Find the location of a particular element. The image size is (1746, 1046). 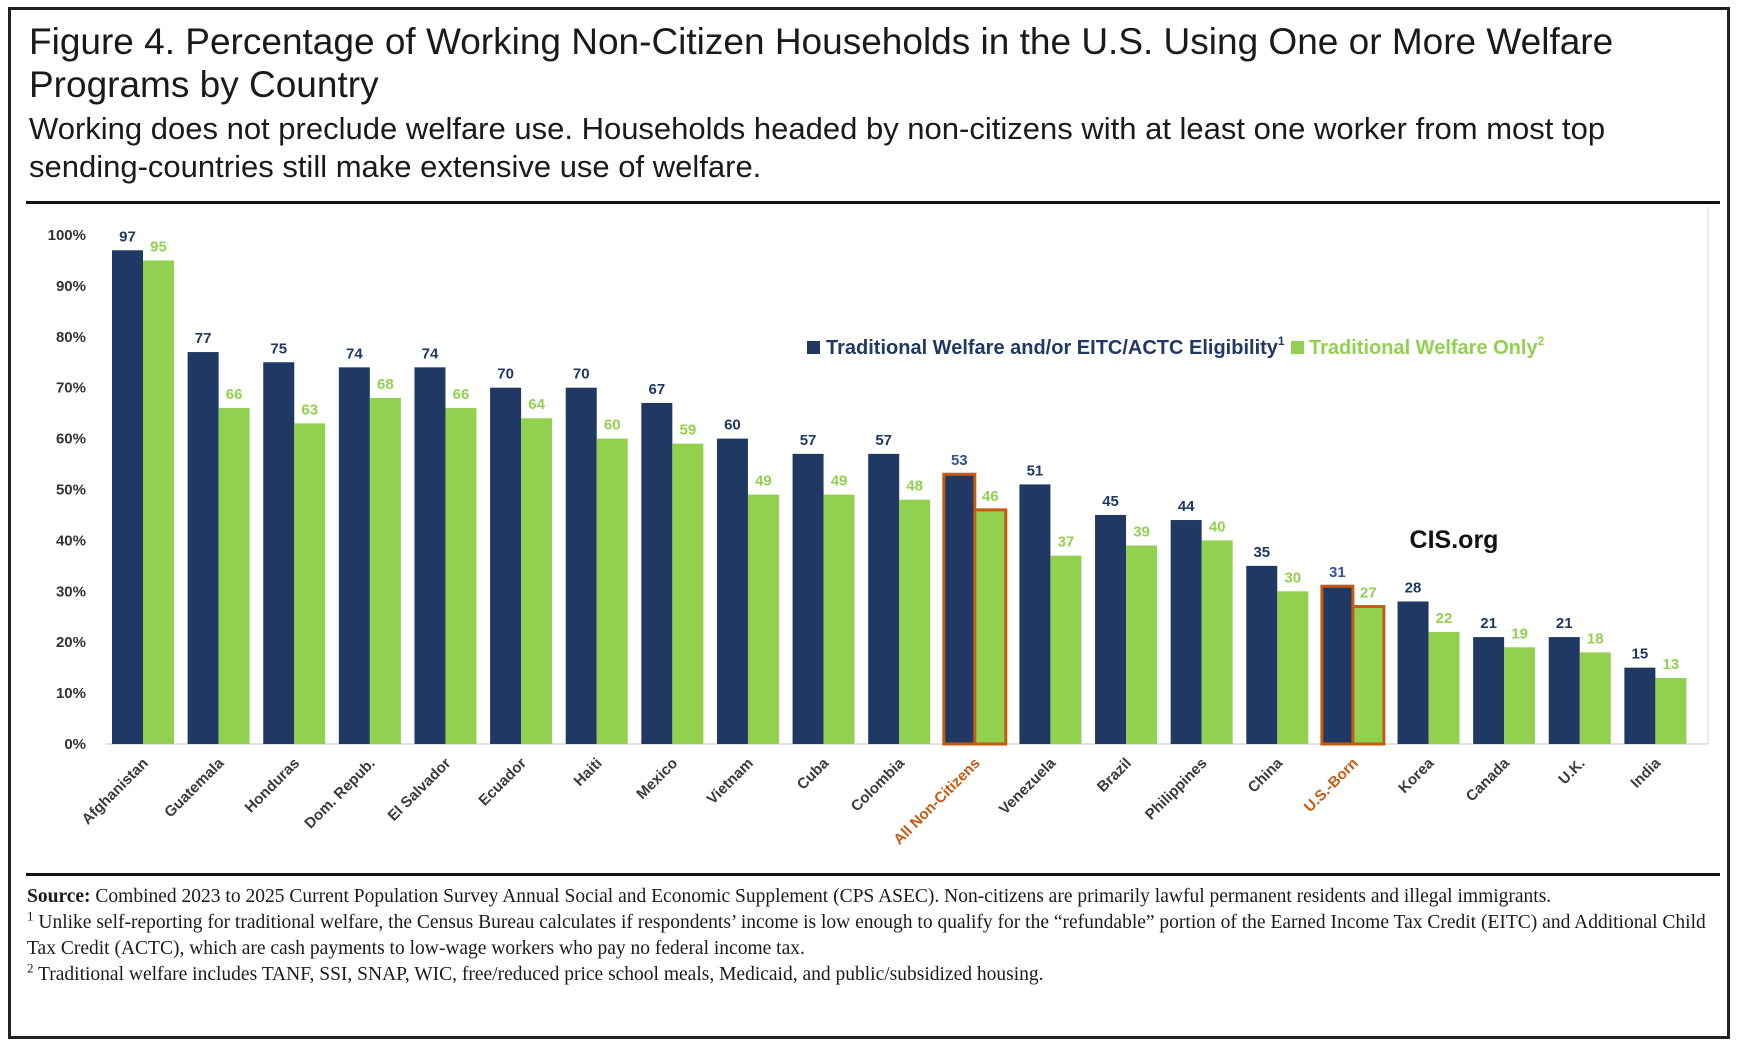

header-divider is located at coordinates (873, 202).